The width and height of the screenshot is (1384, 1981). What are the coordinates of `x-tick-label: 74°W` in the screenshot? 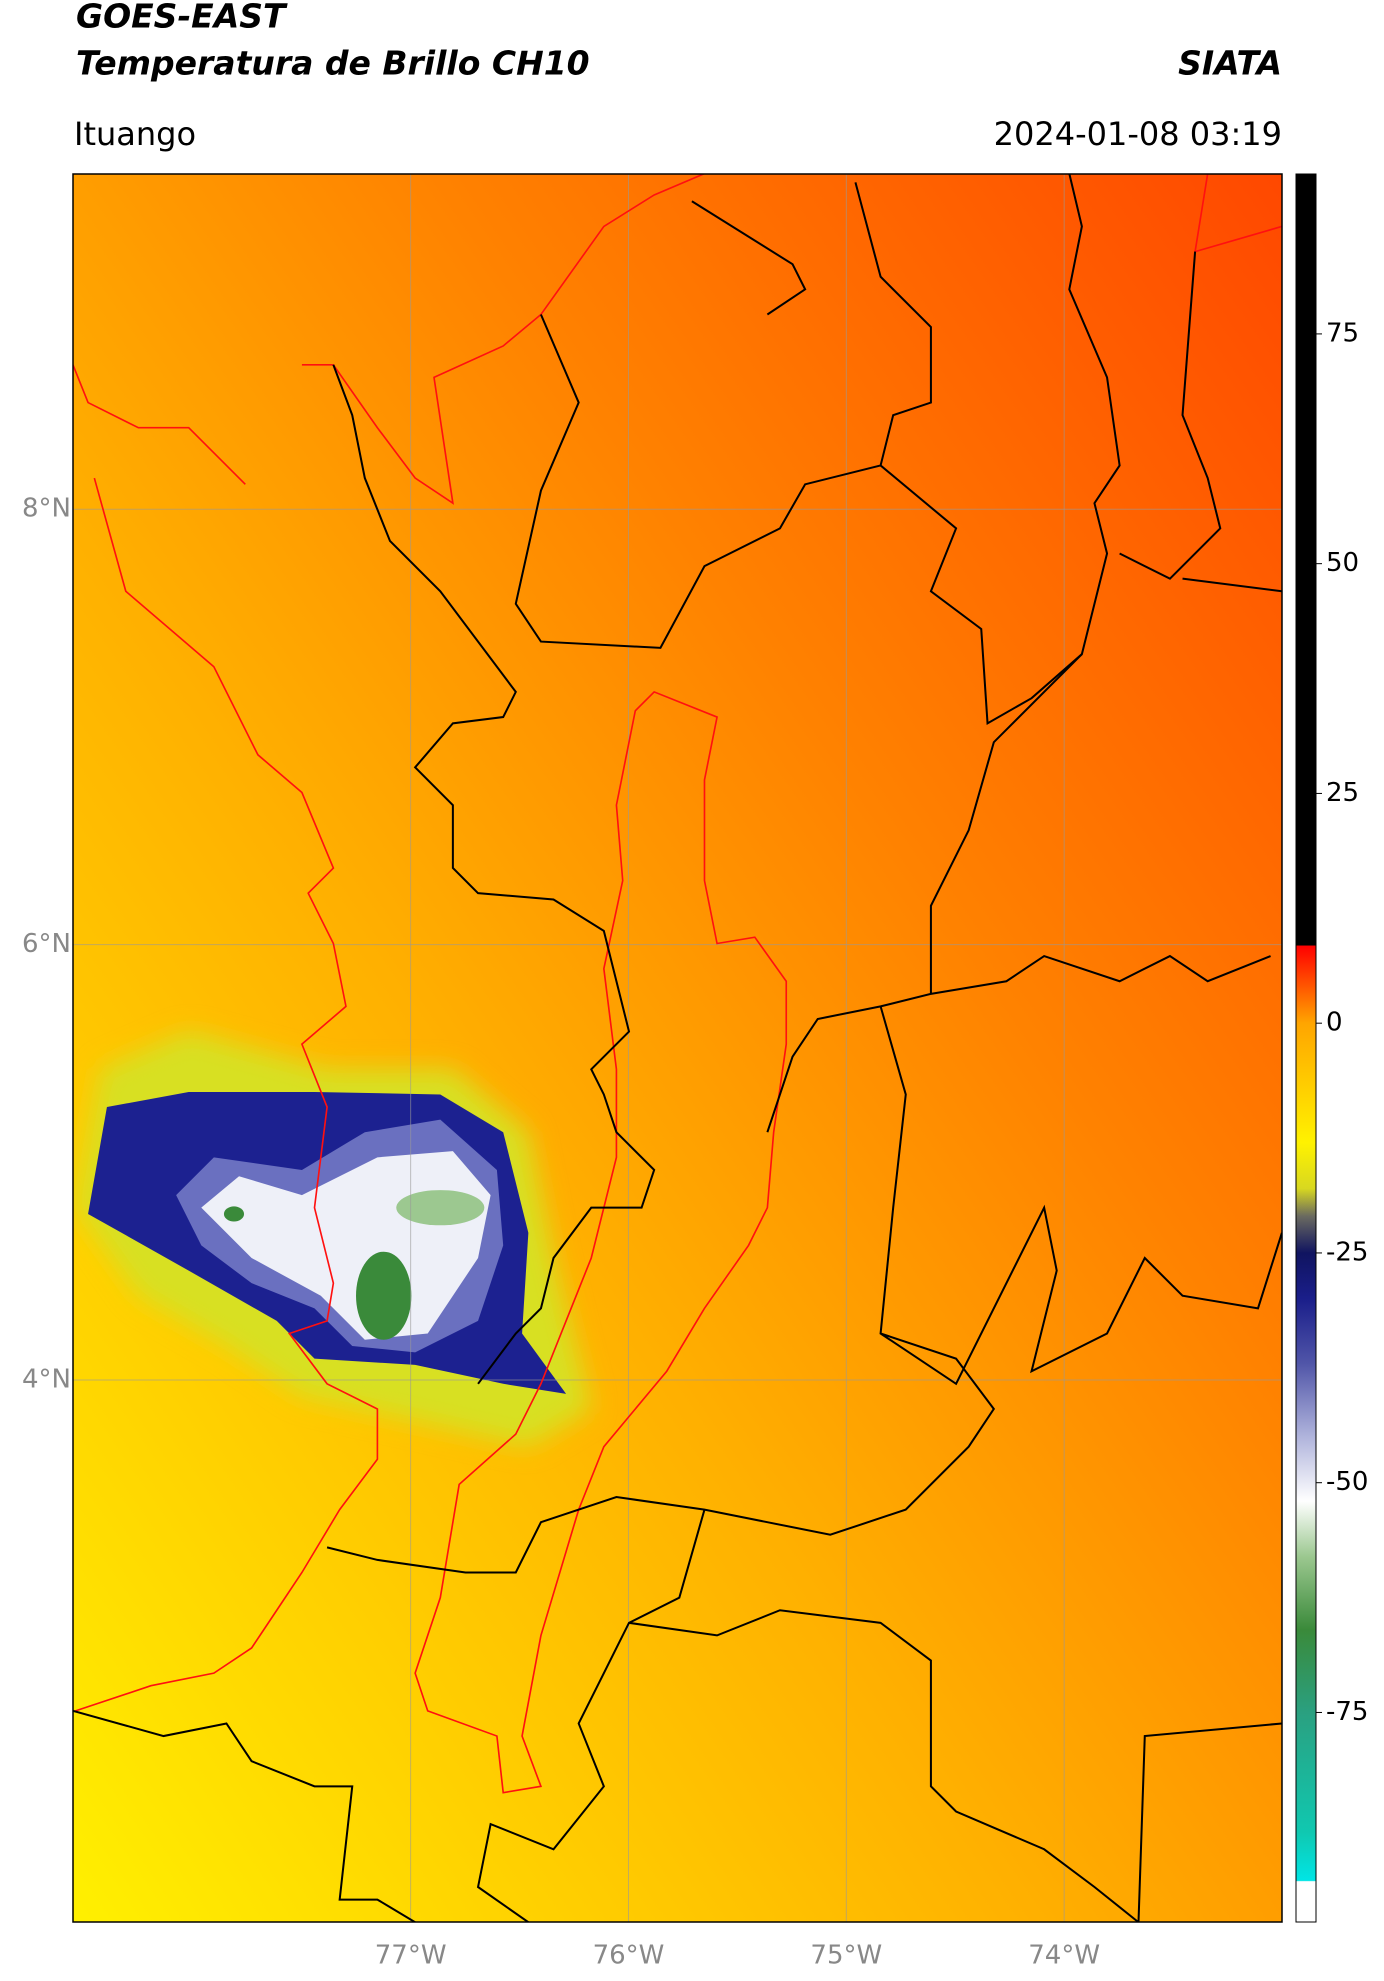 It's located at (1064, 1956).